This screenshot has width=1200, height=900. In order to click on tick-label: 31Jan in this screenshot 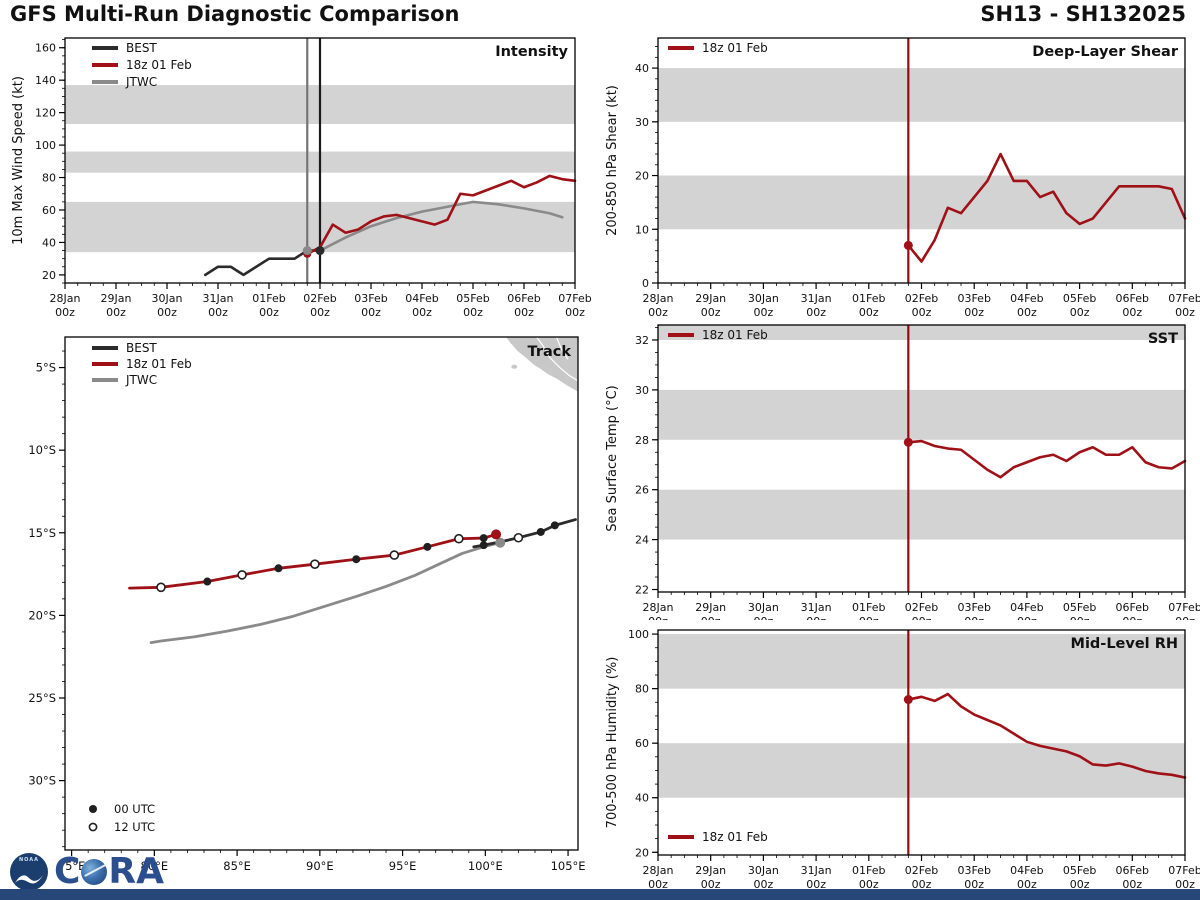, I will do `click(816, 607)`.